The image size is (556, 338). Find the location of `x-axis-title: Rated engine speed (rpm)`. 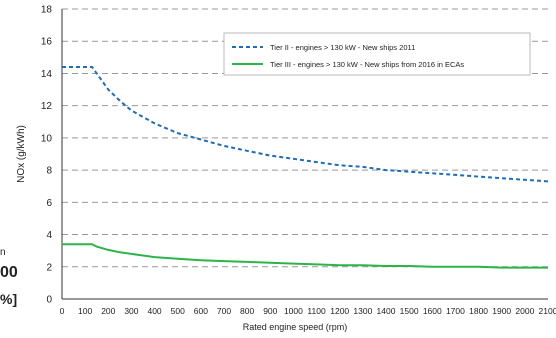

x-axis-title: Rated engine speed (rpm) is located at coordinates (295, 327).